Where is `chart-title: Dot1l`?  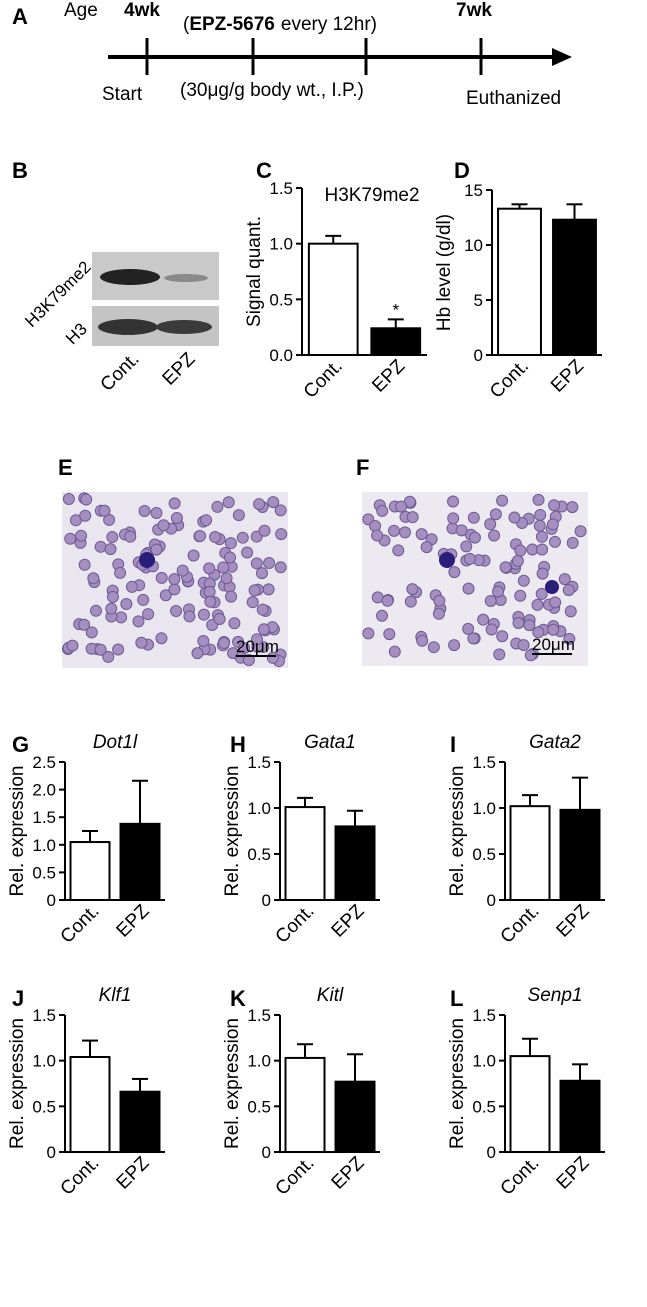 chart-title: Dot1l is located at coordinates (115, 742).